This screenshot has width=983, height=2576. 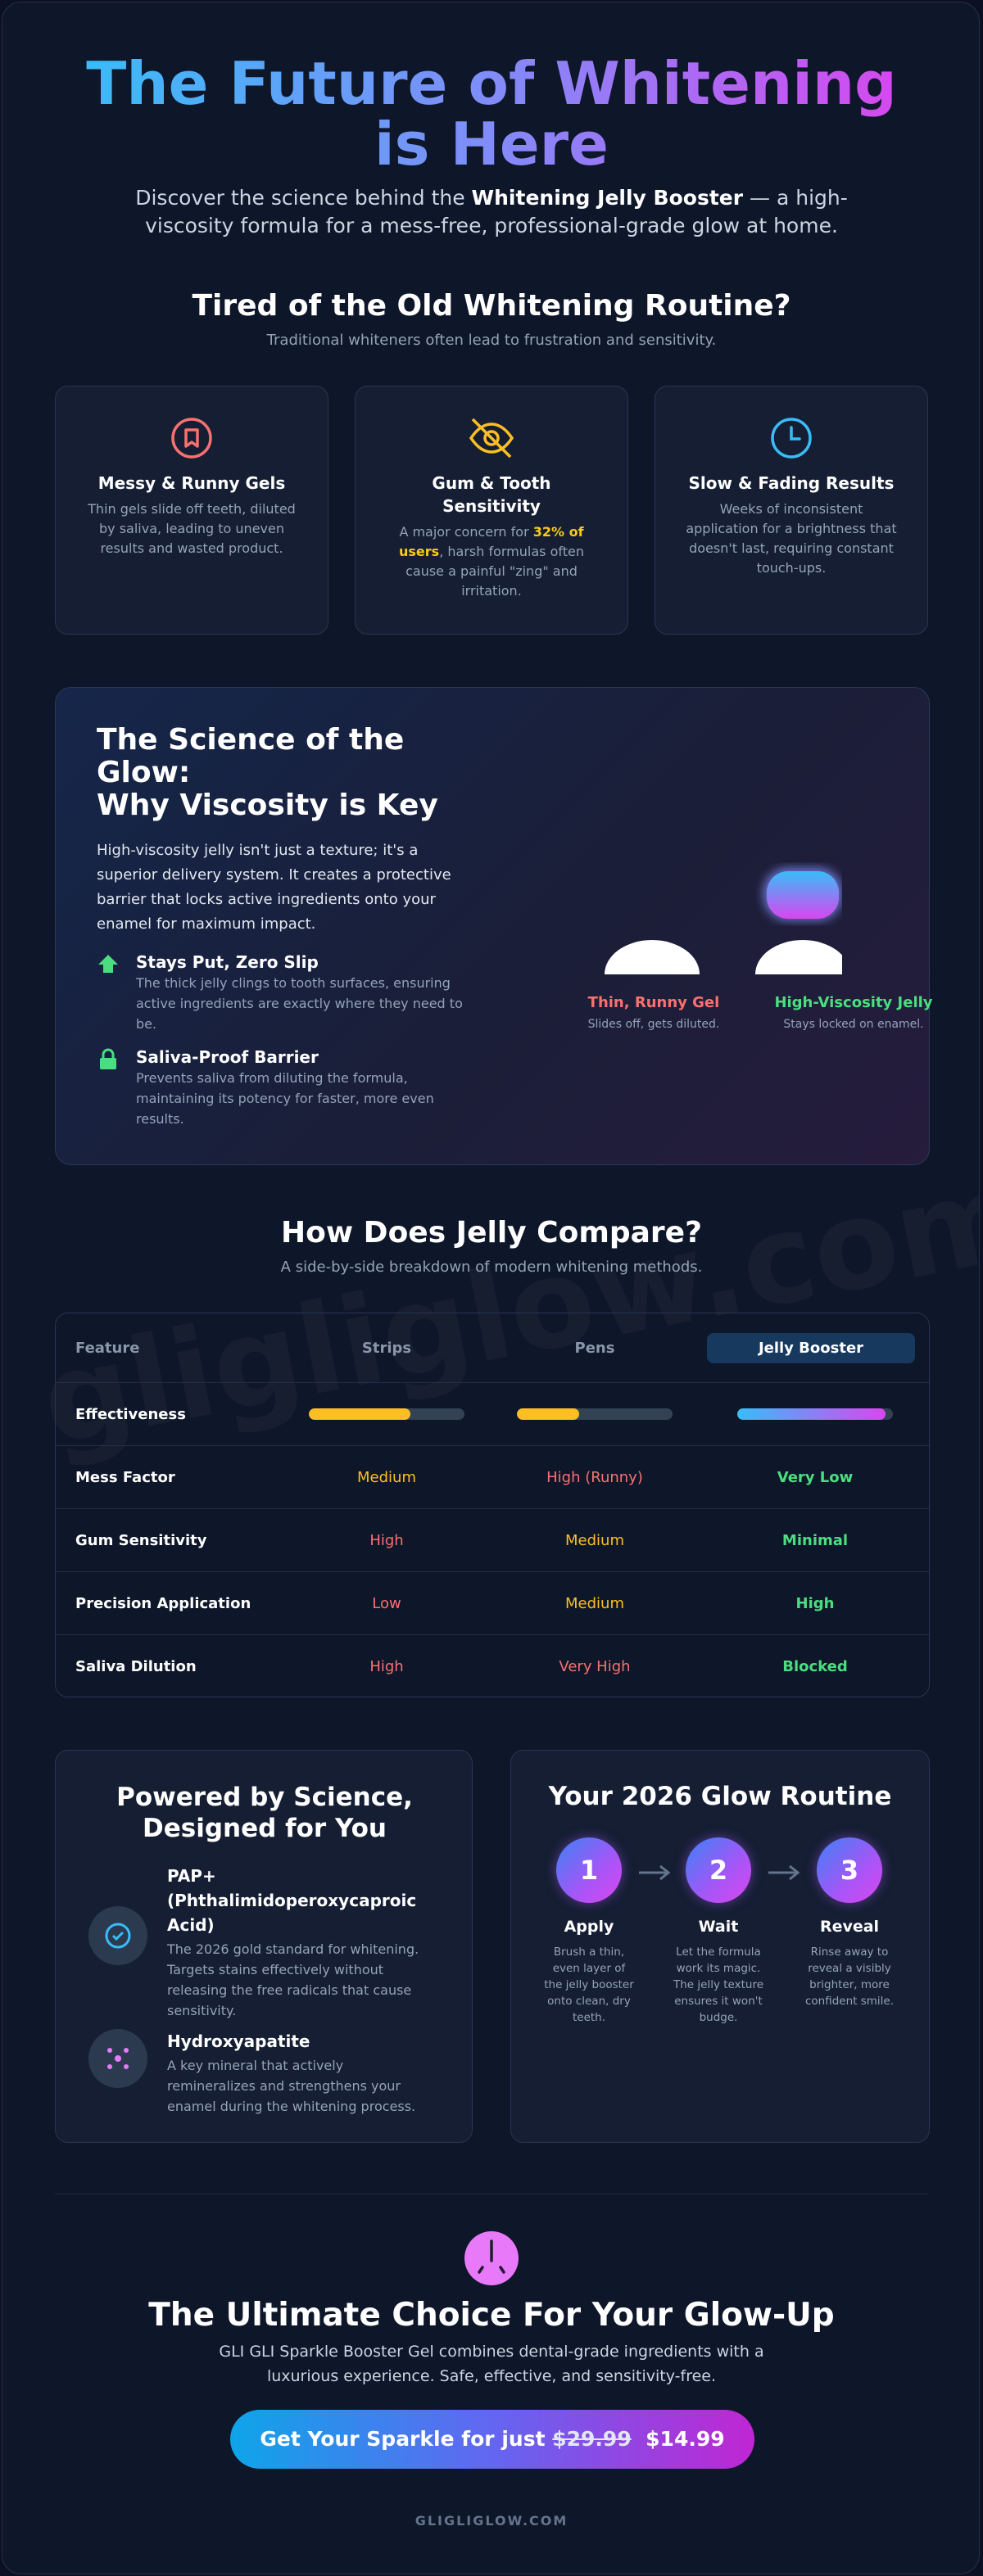 I want to click on footer: GLIGLIGLOW.COM, so click(x=491, y=2521).